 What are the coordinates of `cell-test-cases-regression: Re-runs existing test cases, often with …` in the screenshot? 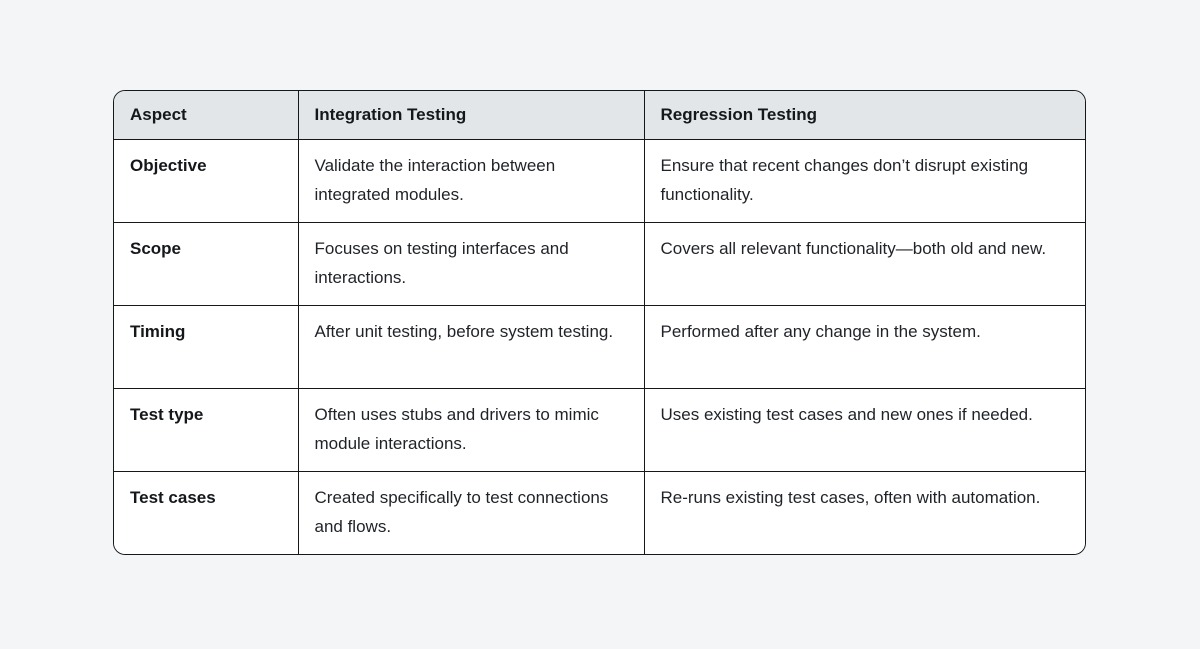 It's located at (864, 512).